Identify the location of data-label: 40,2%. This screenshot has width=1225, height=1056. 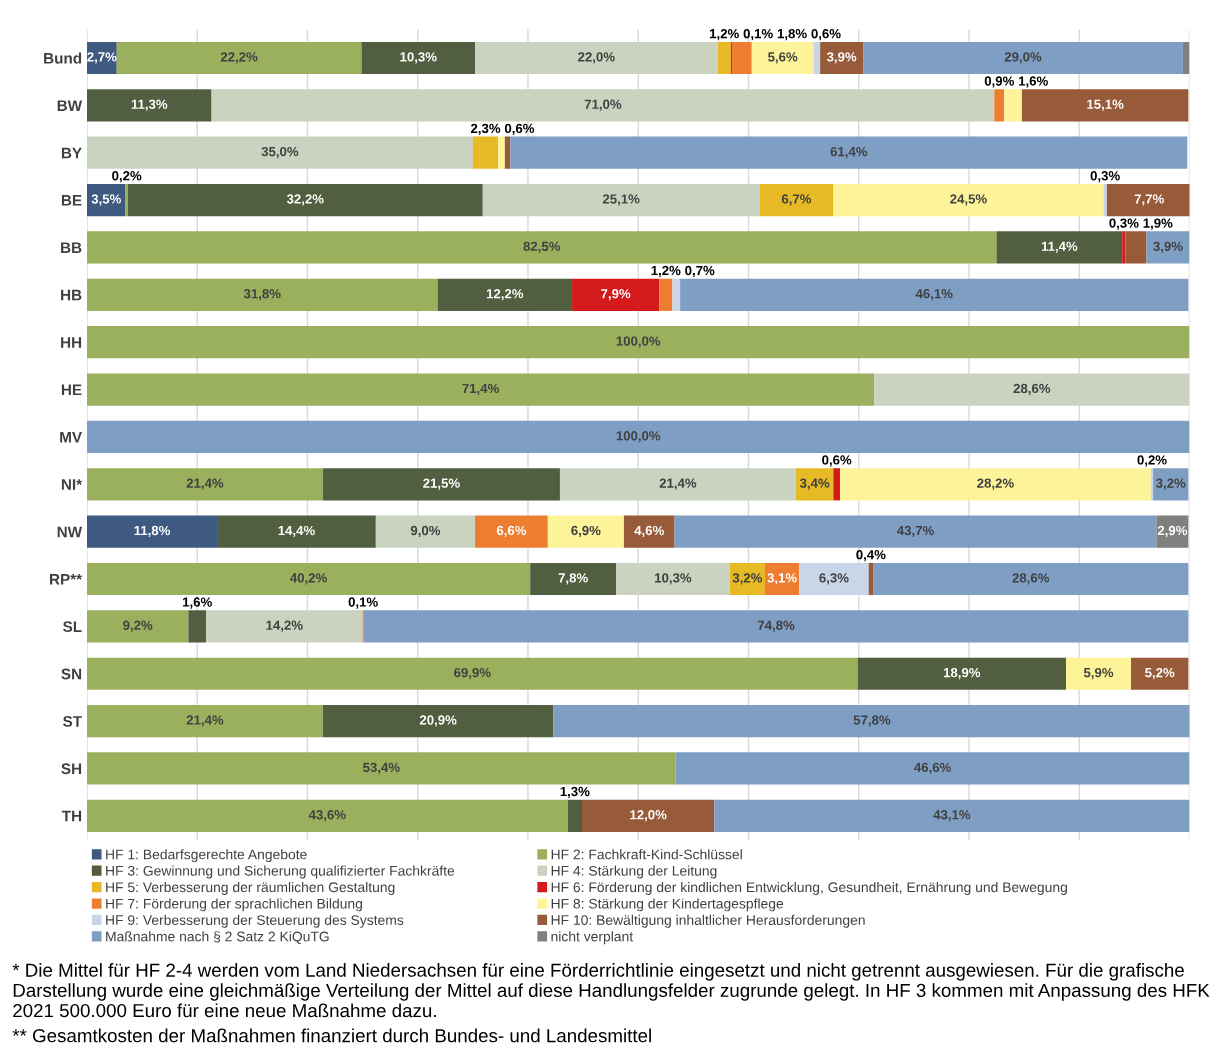
(308, 579).